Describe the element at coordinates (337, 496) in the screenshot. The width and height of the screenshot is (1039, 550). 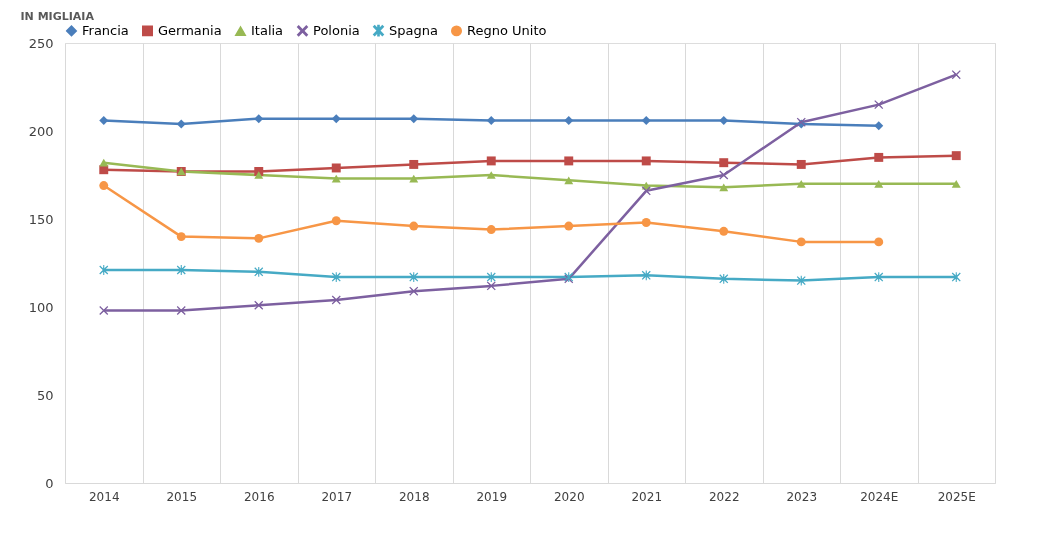
I see `x-tick-label: 2017` at that location.